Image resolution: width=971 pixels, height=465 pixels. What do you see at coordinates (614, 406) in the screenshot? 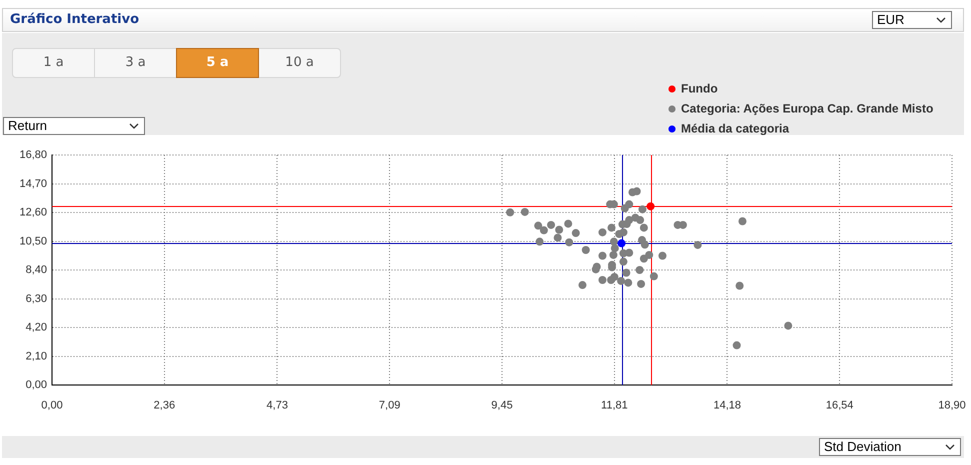
I see `x-tick-label: 11,81` at bounding box center [614, 406].